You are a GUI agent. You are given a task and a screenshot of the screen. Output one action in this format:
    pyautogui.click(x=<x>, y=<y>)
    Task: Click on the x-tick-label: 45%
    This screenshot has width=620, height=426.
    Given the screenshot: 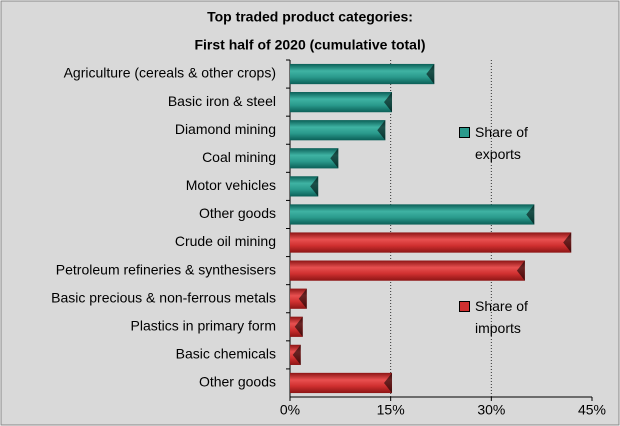 What is the action you would take?
    pyautogui.click(x=592, y=410)
    